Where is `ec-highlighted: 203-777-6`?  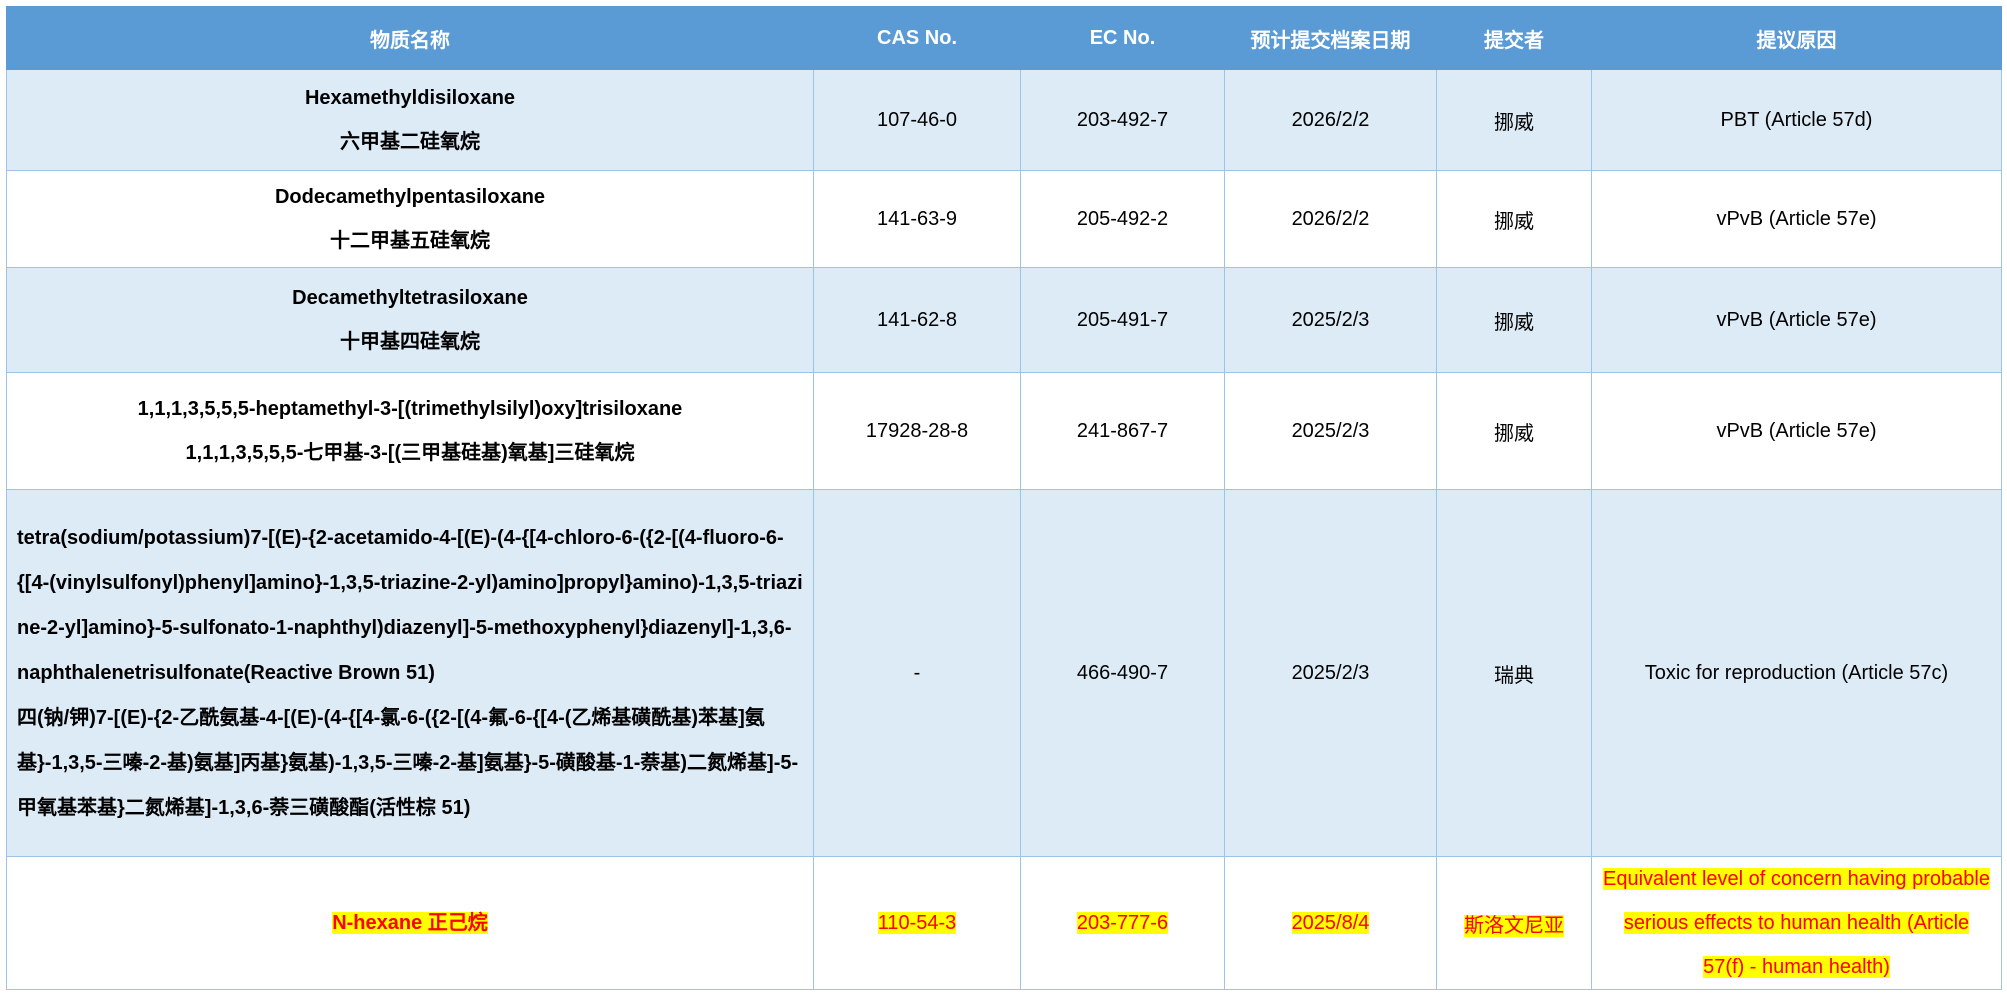 ec-highlighted: 203-777-6 is located at coordinates (1122, 922).